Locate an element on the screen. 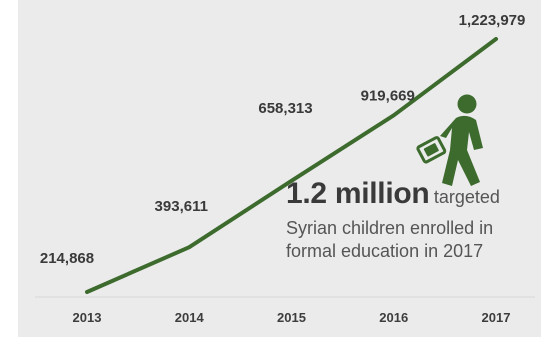 The width and height of the screenshot is (541, 337). x-tick-label-2015: 2015 is located at coordinates (291, 317).